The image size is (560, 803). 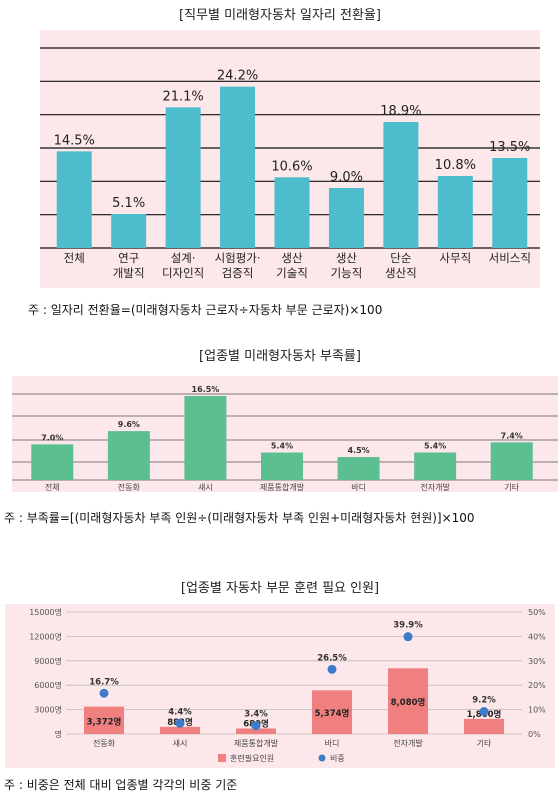 I want to click on chart3-bar-label: 5,374명, so click(x=332, y=713).